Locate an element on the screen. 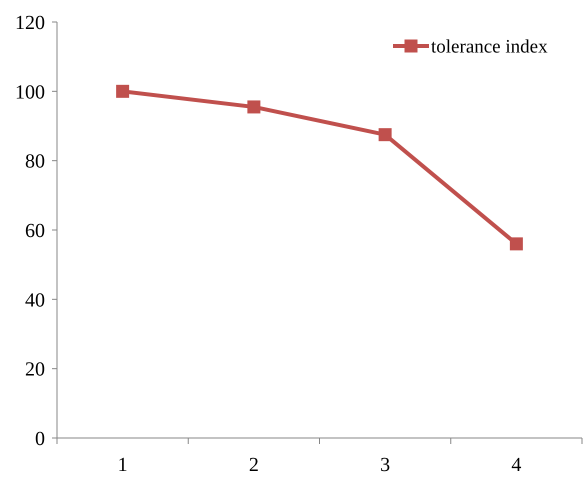  x-tick-label: 4 is located at coordinates (516, 465).